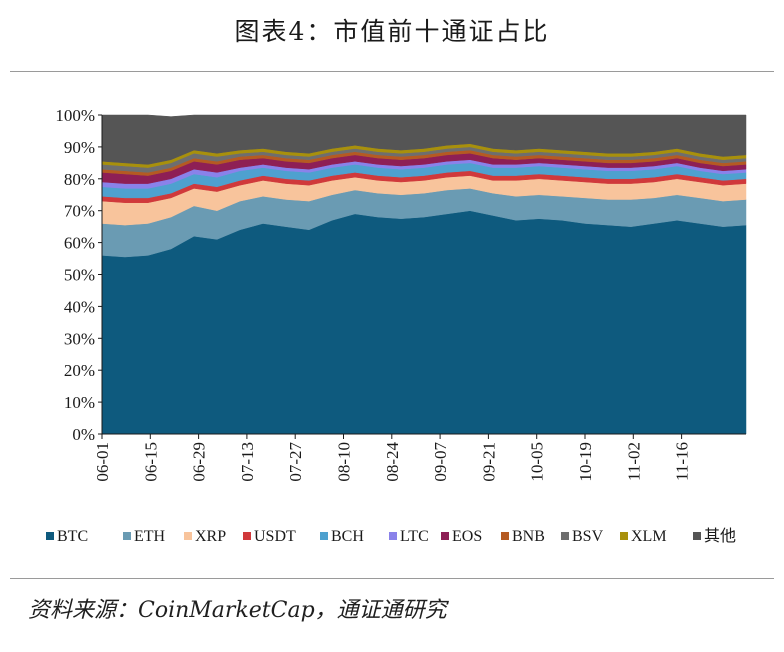 The height and width of the screenshot is (652, 784). Describe the element at coordinates (720, 536) in the screenshot. I see `legend-label: 其他` at that location.